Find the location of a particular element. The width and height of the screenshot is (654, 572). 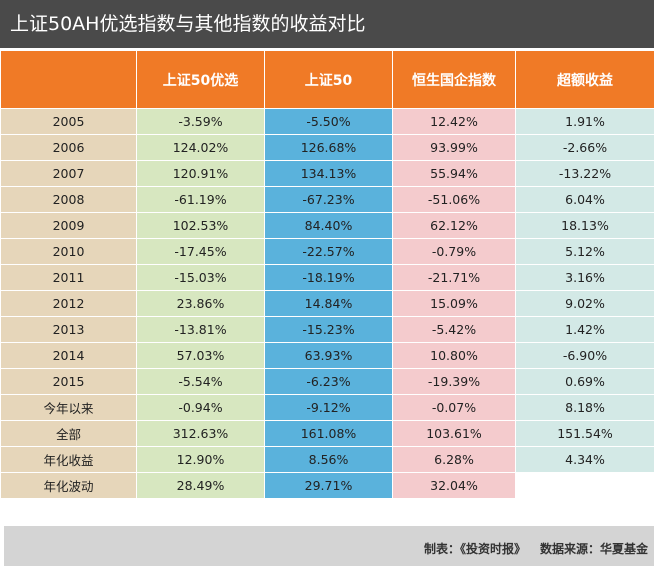

table-cell: 15.09% is located at coordinates (454, 304).